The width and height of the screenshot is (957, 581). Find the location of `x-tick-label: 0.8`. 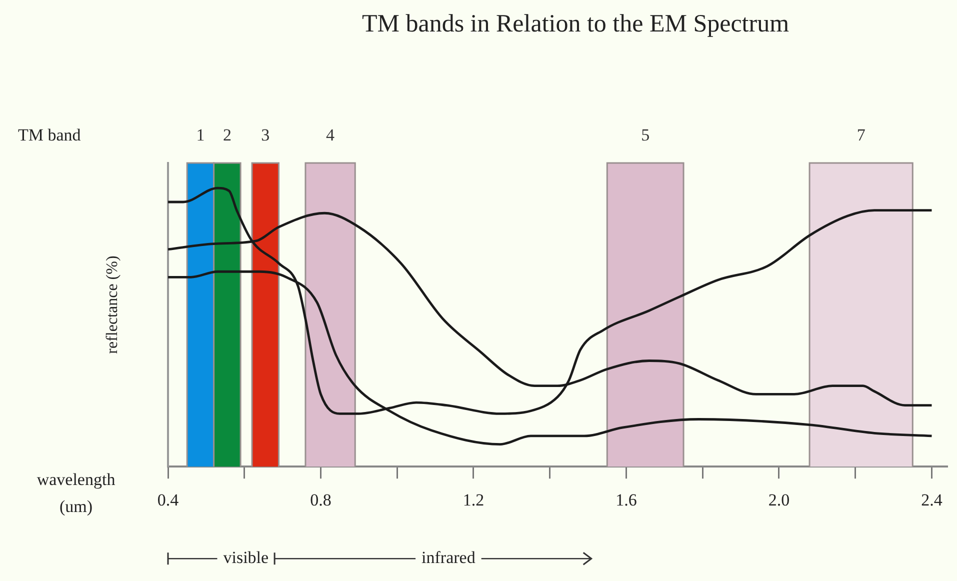

x-tick-label: 0.8 is located at coordinates (321, 500).